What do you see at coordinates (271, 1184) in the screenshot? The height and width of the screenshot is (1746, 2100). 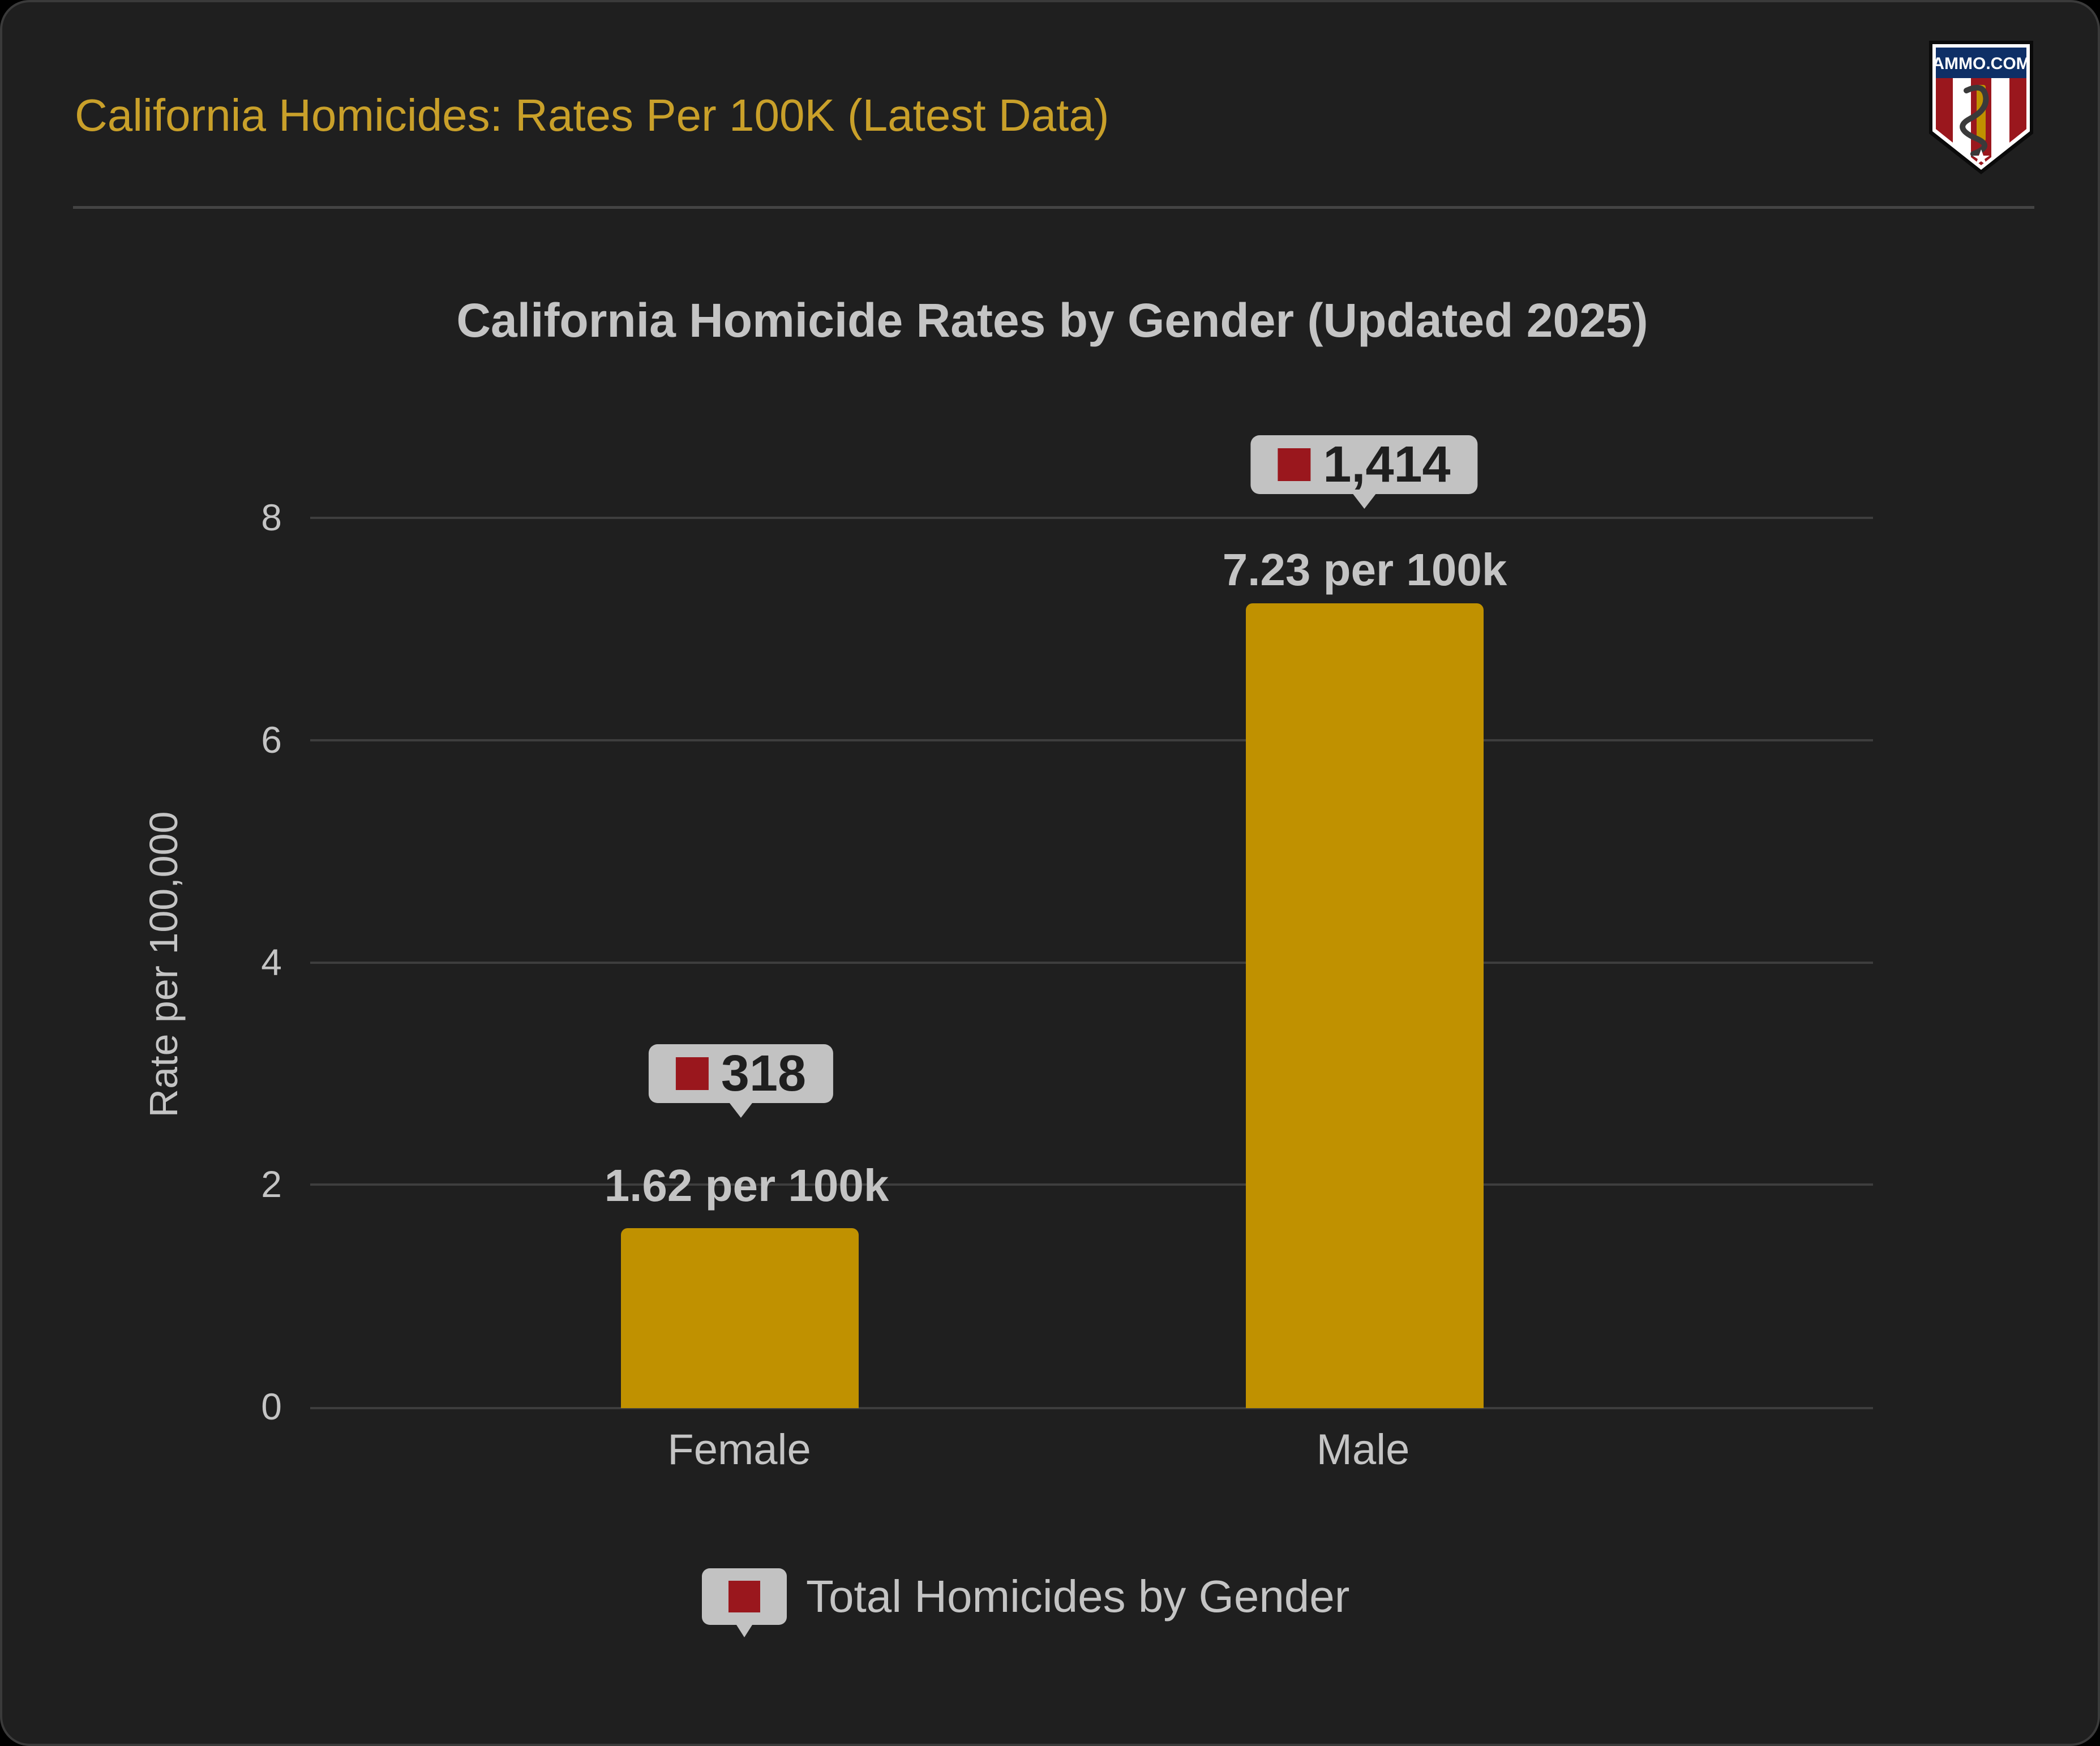 I see `y-tick: 2` at bounding box center [271, 1184].